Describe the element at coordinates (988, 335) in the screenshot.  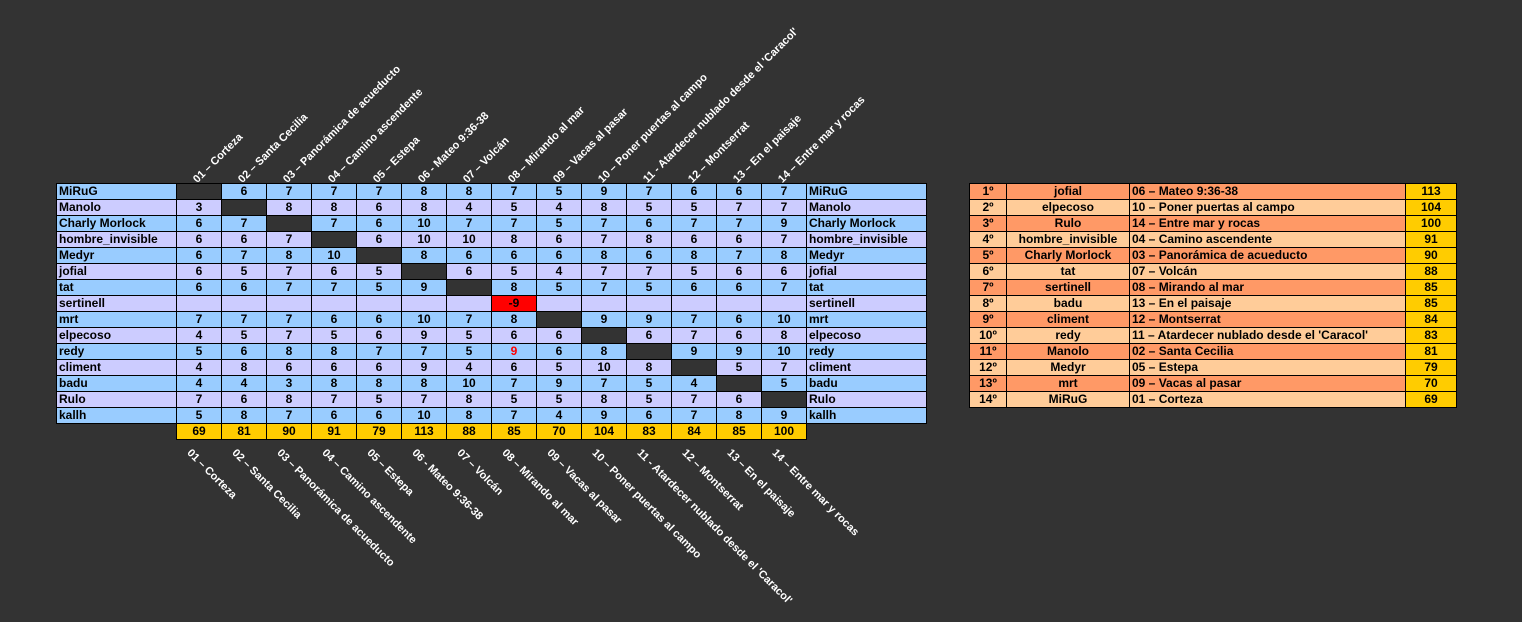
I see `rank-position: 10º` at that location.